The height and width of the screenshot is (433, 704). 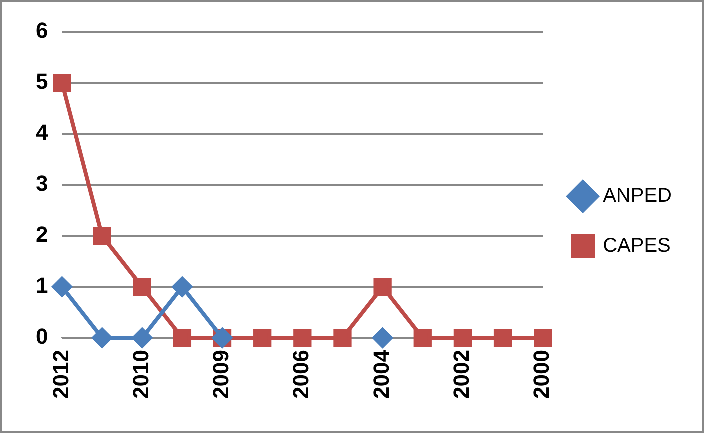 I want to click on legend-label: ANPED, so click(x=637, y=196).